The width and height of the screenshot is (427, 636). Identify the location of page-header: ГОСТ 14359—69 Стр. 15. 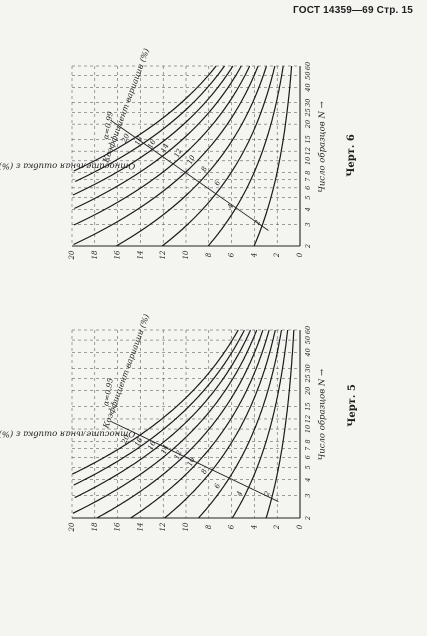
(353, 10).